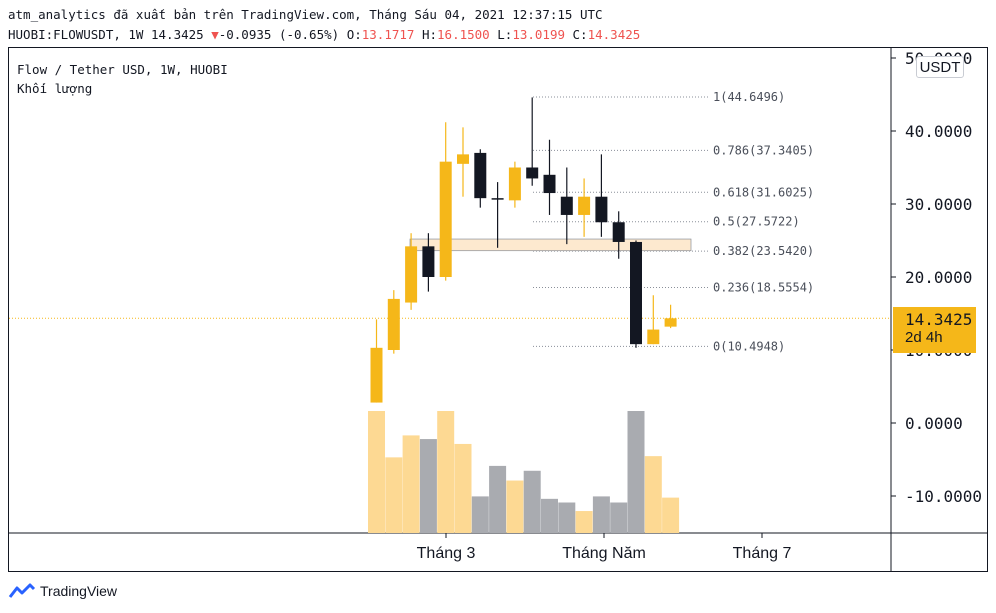 The image size is (996, 613). What do you see at coordinates (429, 34) in the screenshot?
I see `ohlc-high-label: H:` at bounding box center [429, 34].